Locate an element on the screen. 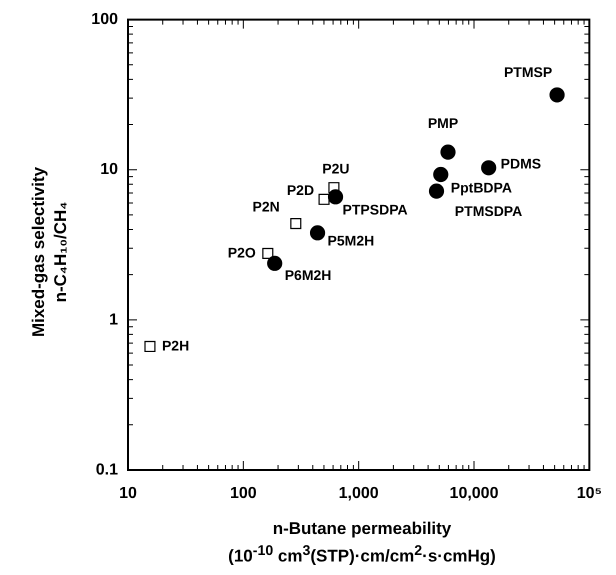  y-tick-label: 10 is located at coordinates (109, 169).